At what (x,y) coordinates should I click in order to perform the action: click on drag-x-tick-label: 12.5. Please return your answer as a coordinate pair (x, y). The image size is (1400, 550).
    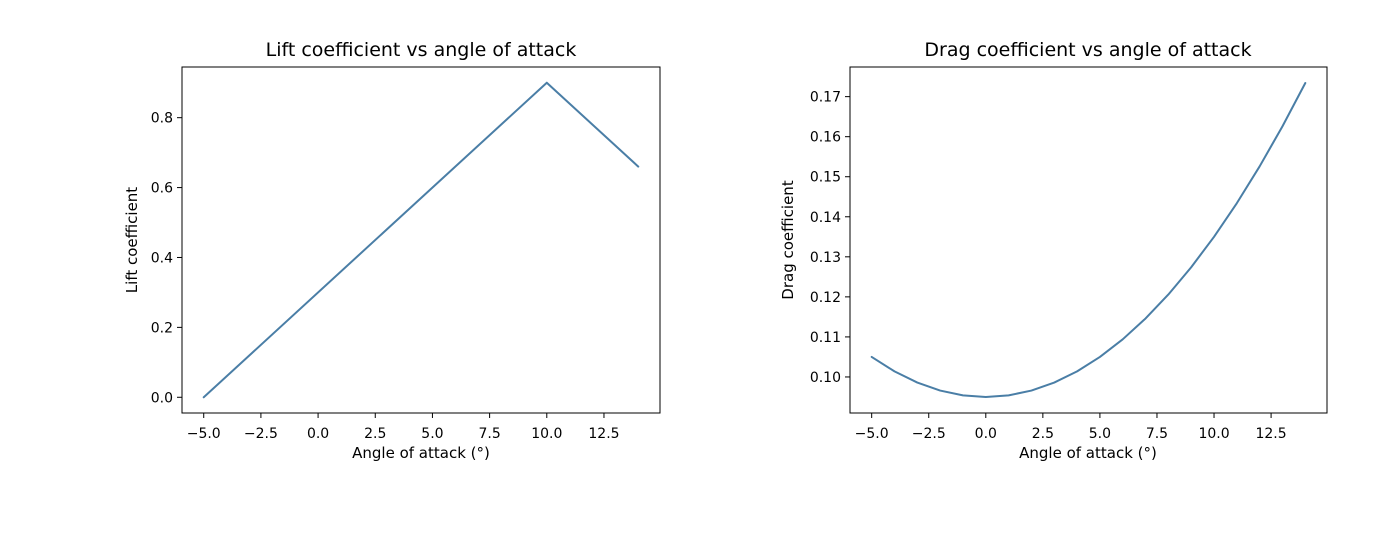
    Looking at the image, I should click on (1270, 434).